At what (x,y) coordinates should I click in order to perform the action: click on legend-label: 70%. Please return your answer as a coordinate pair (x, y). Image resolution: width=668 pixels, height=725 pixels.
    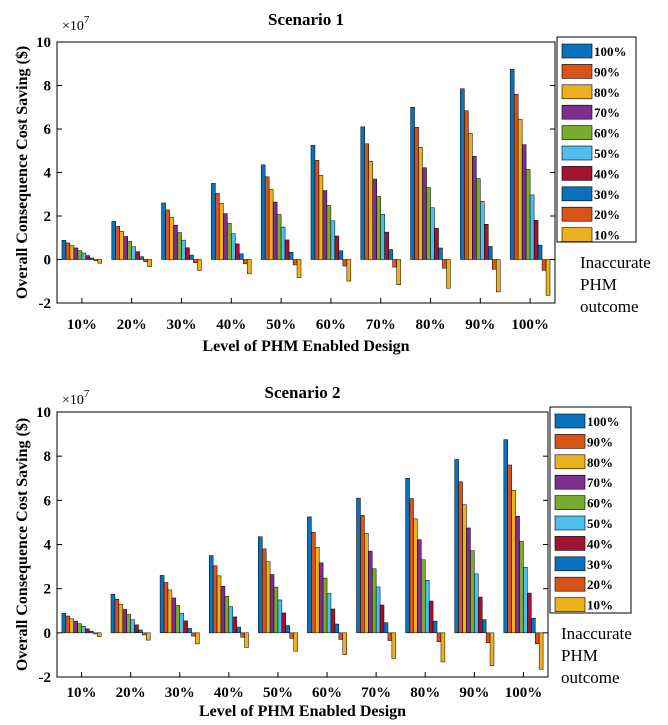
    Looking at the image, I should click on (607, 112).